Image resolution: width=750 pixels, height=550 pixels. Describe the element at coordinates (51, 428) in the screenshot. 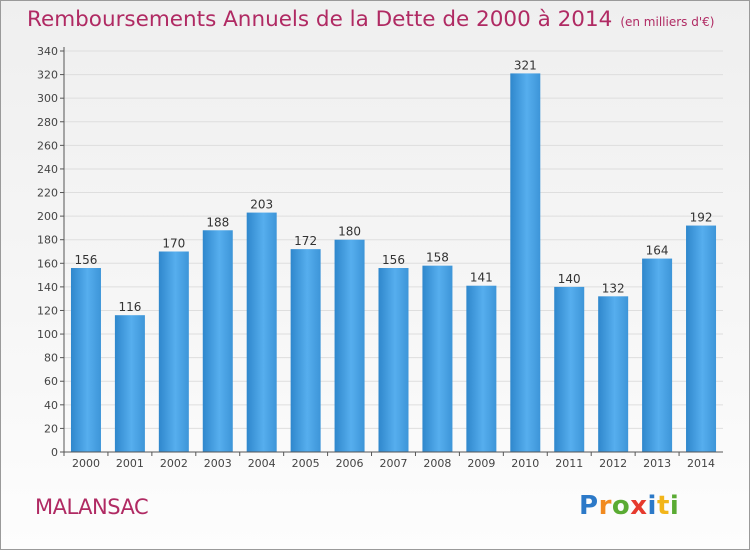

I see `y-tick-label: 20` at that location.